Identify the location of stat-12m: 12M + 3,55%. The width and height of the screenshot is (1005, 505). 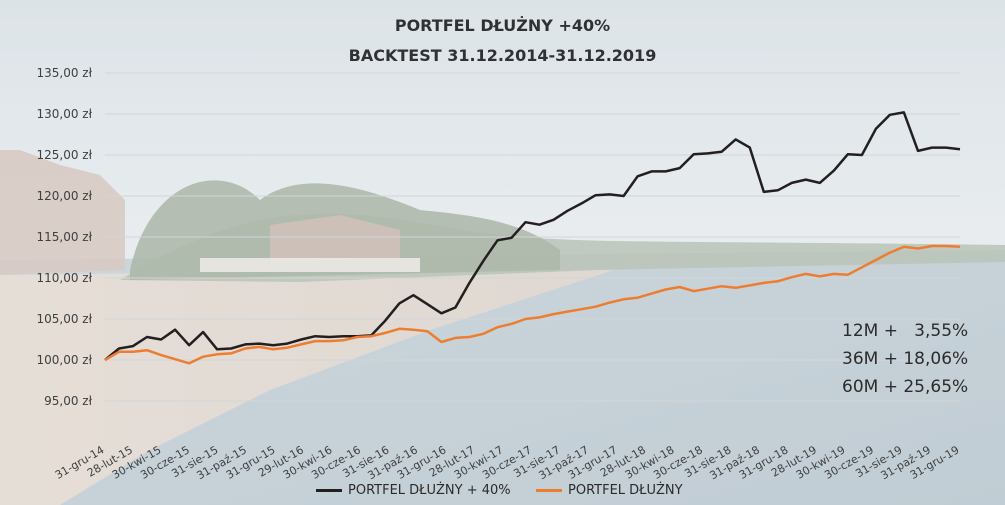
(905, 331).